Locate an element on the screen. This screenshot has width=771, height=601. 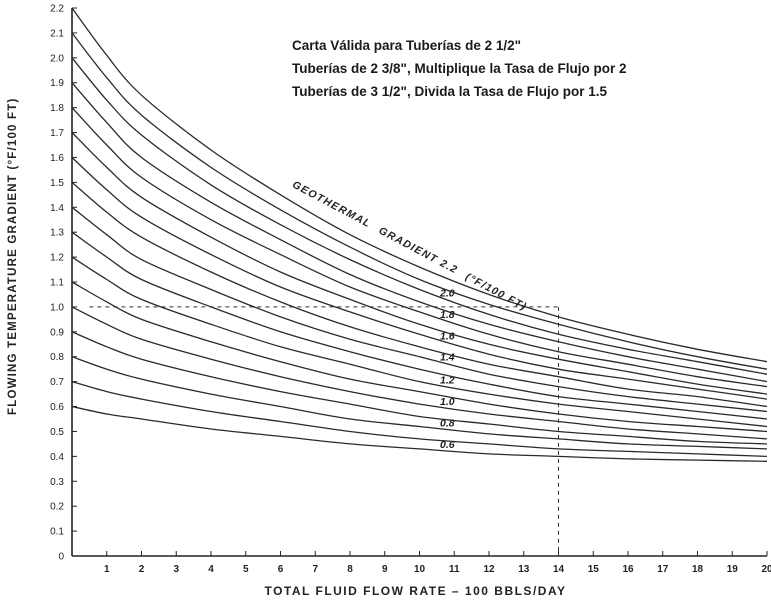
y-tick-label: 0.6 is located at coordinates (57, 407).